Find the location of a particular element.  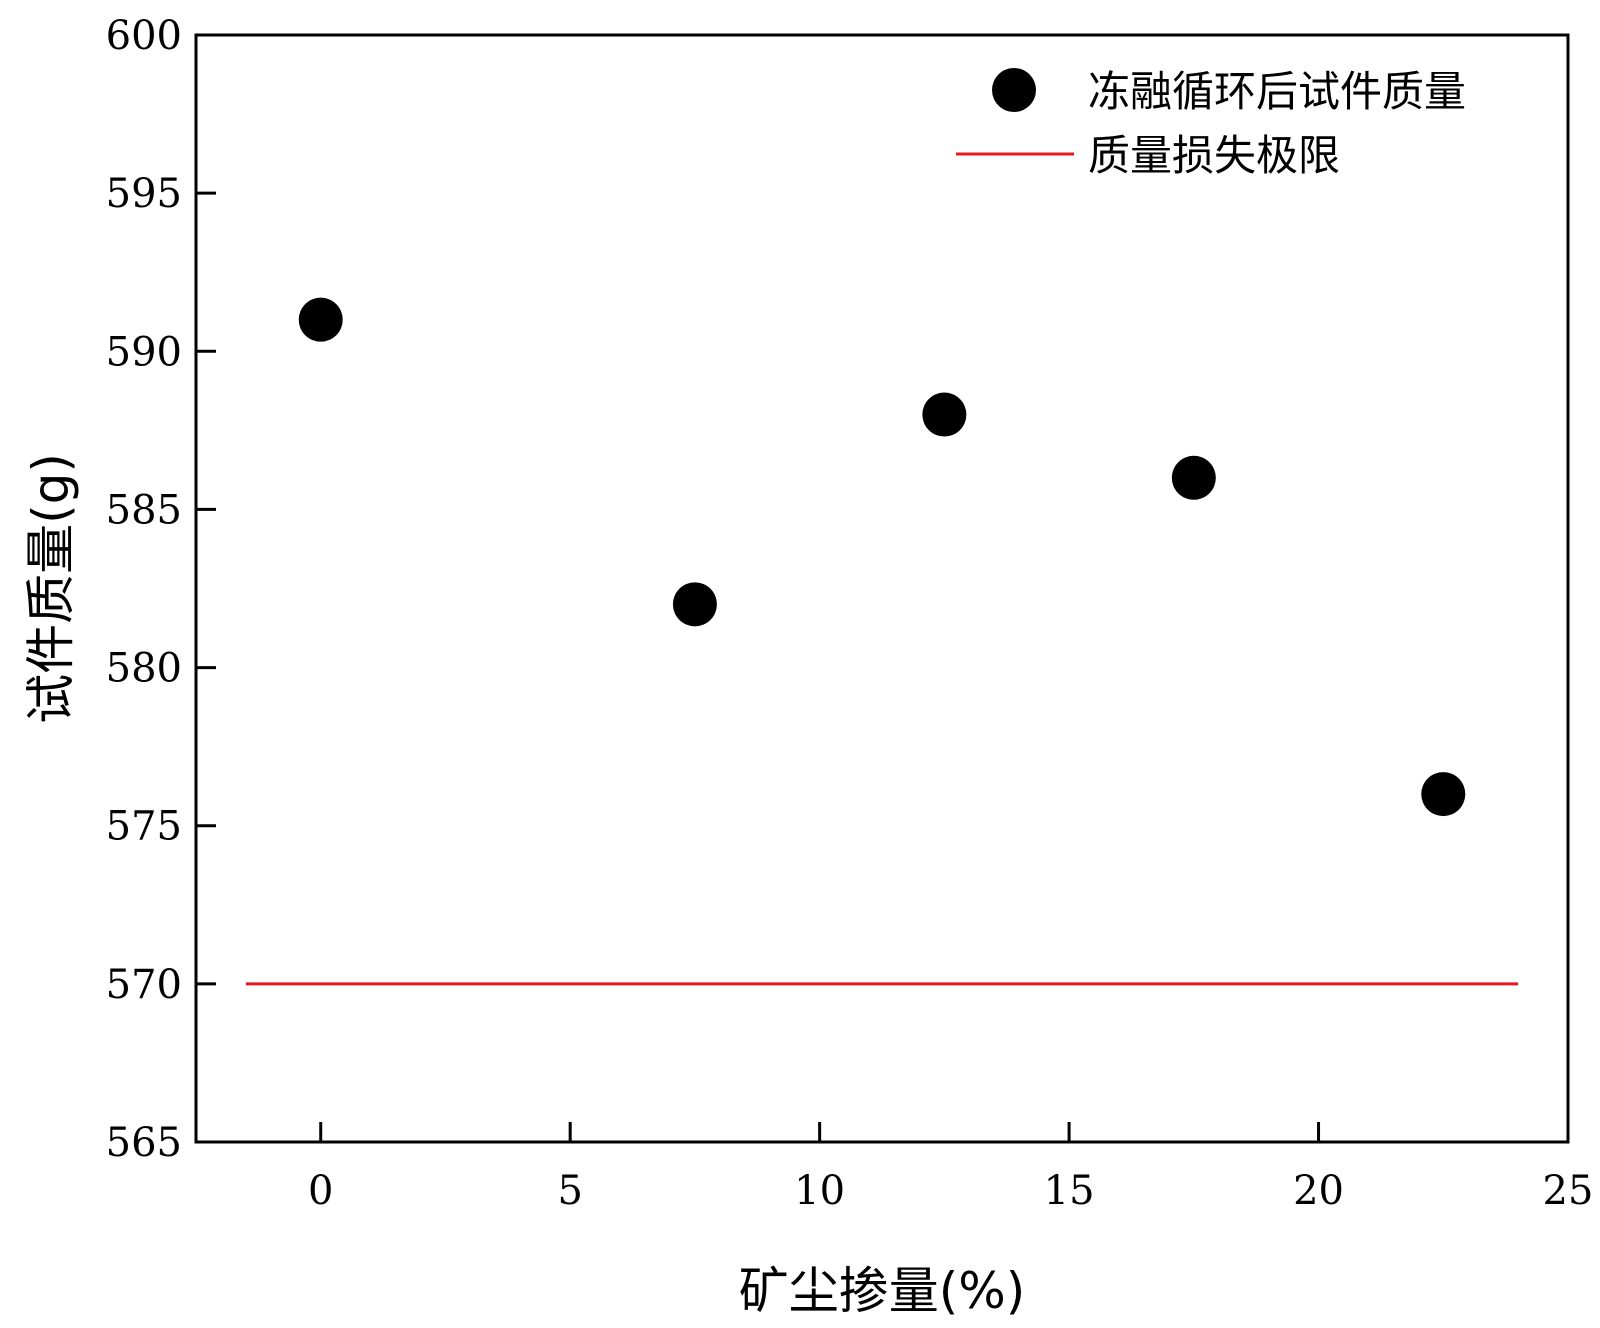

y-tick-label: 565 is located at coordinates (144, 1143).